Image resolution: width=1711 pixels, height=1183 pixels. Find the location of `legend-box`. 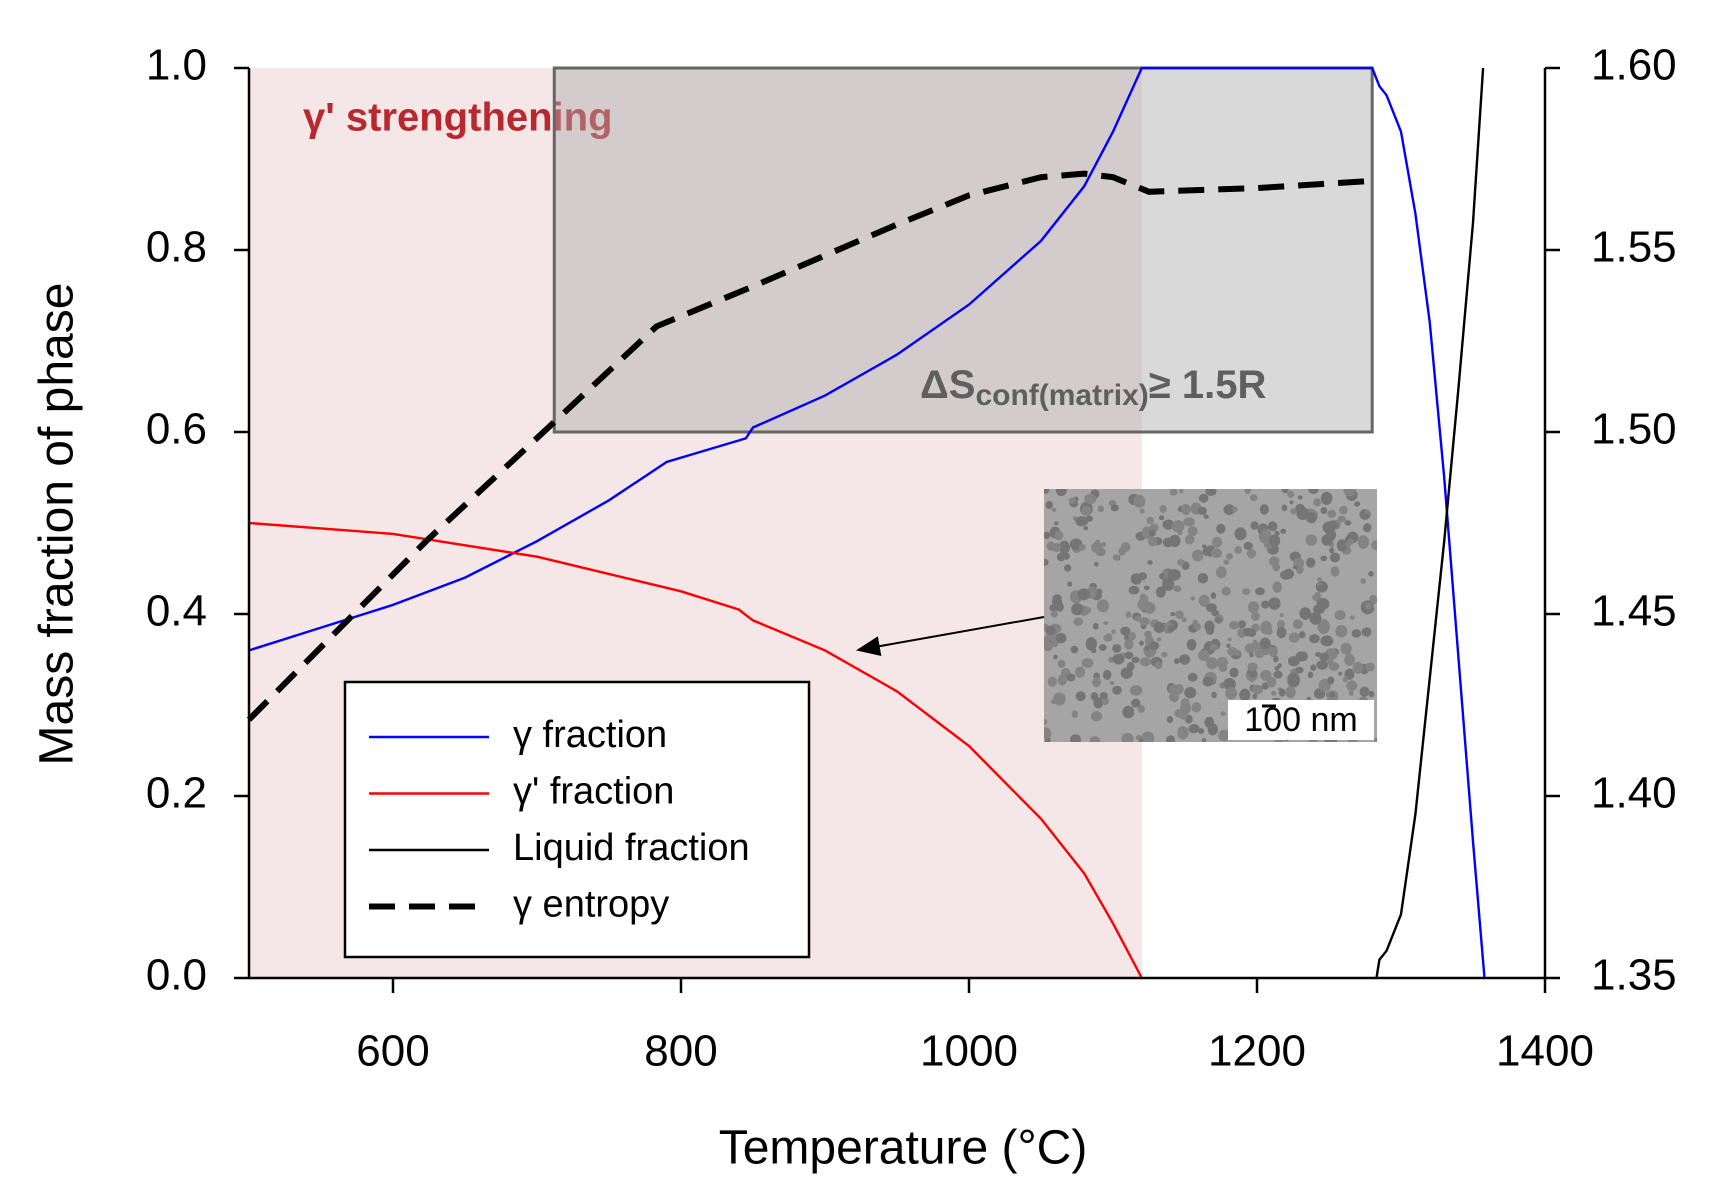

legend-box is located at coordinates (577, 819).